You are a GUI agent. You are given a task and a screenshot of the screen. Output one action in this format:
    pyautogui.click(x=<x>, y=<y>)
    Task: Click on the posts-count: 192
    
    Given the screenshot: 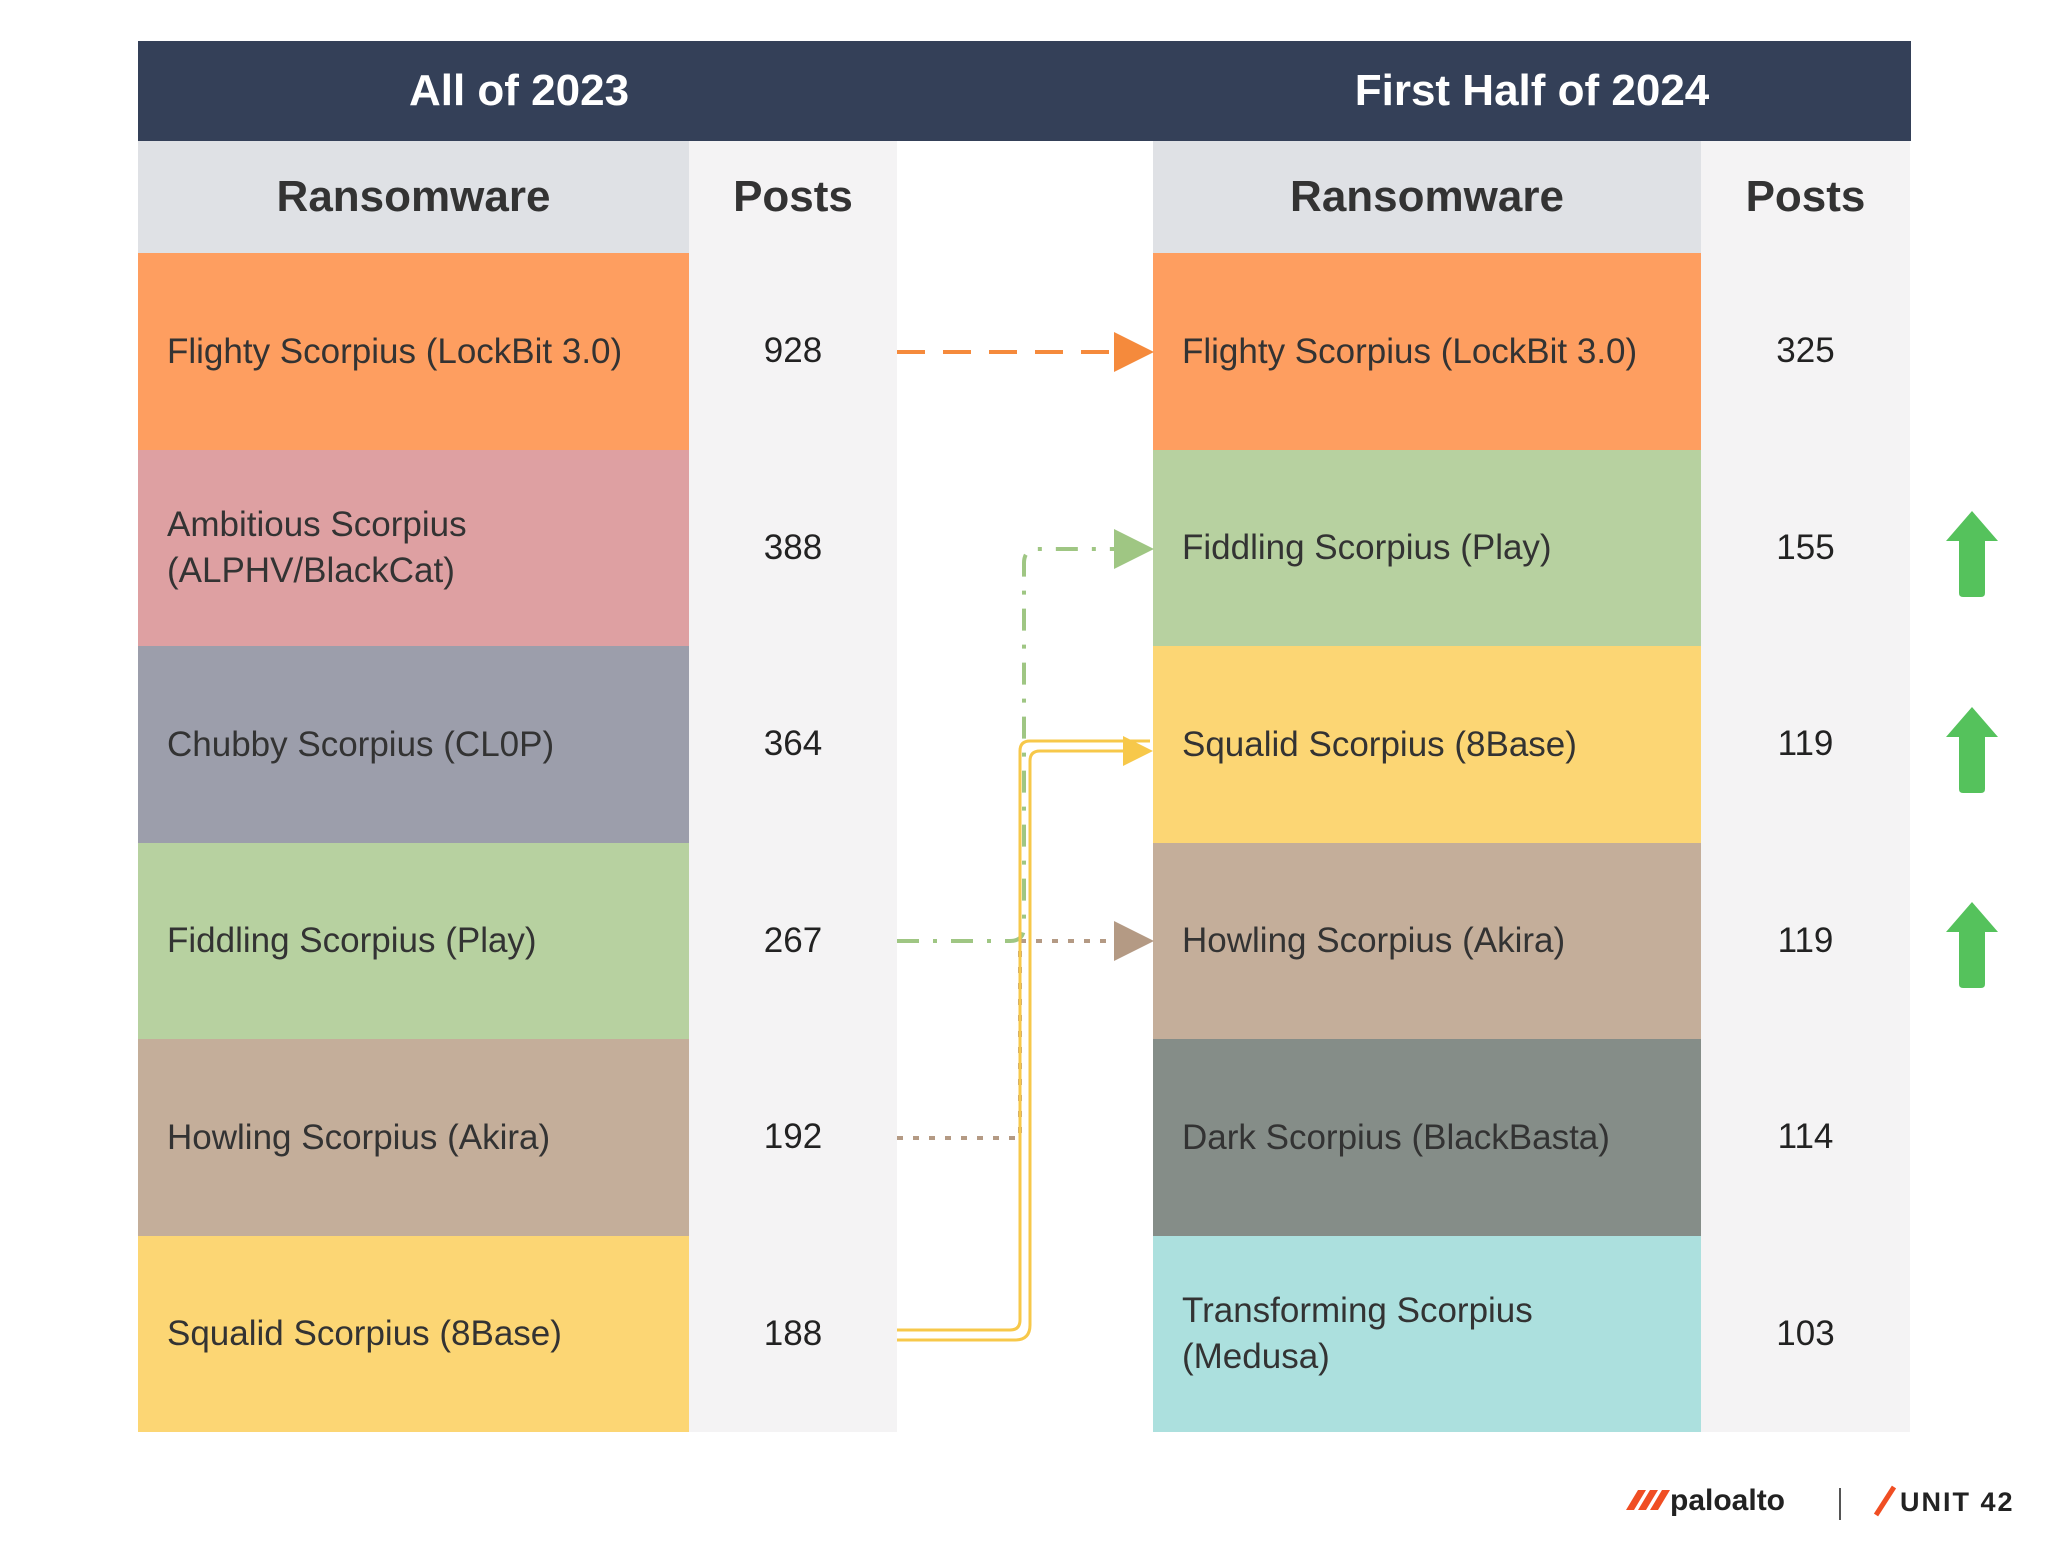 What is the action you would take?
    pyautogui.click(x=793, y=1137)
    